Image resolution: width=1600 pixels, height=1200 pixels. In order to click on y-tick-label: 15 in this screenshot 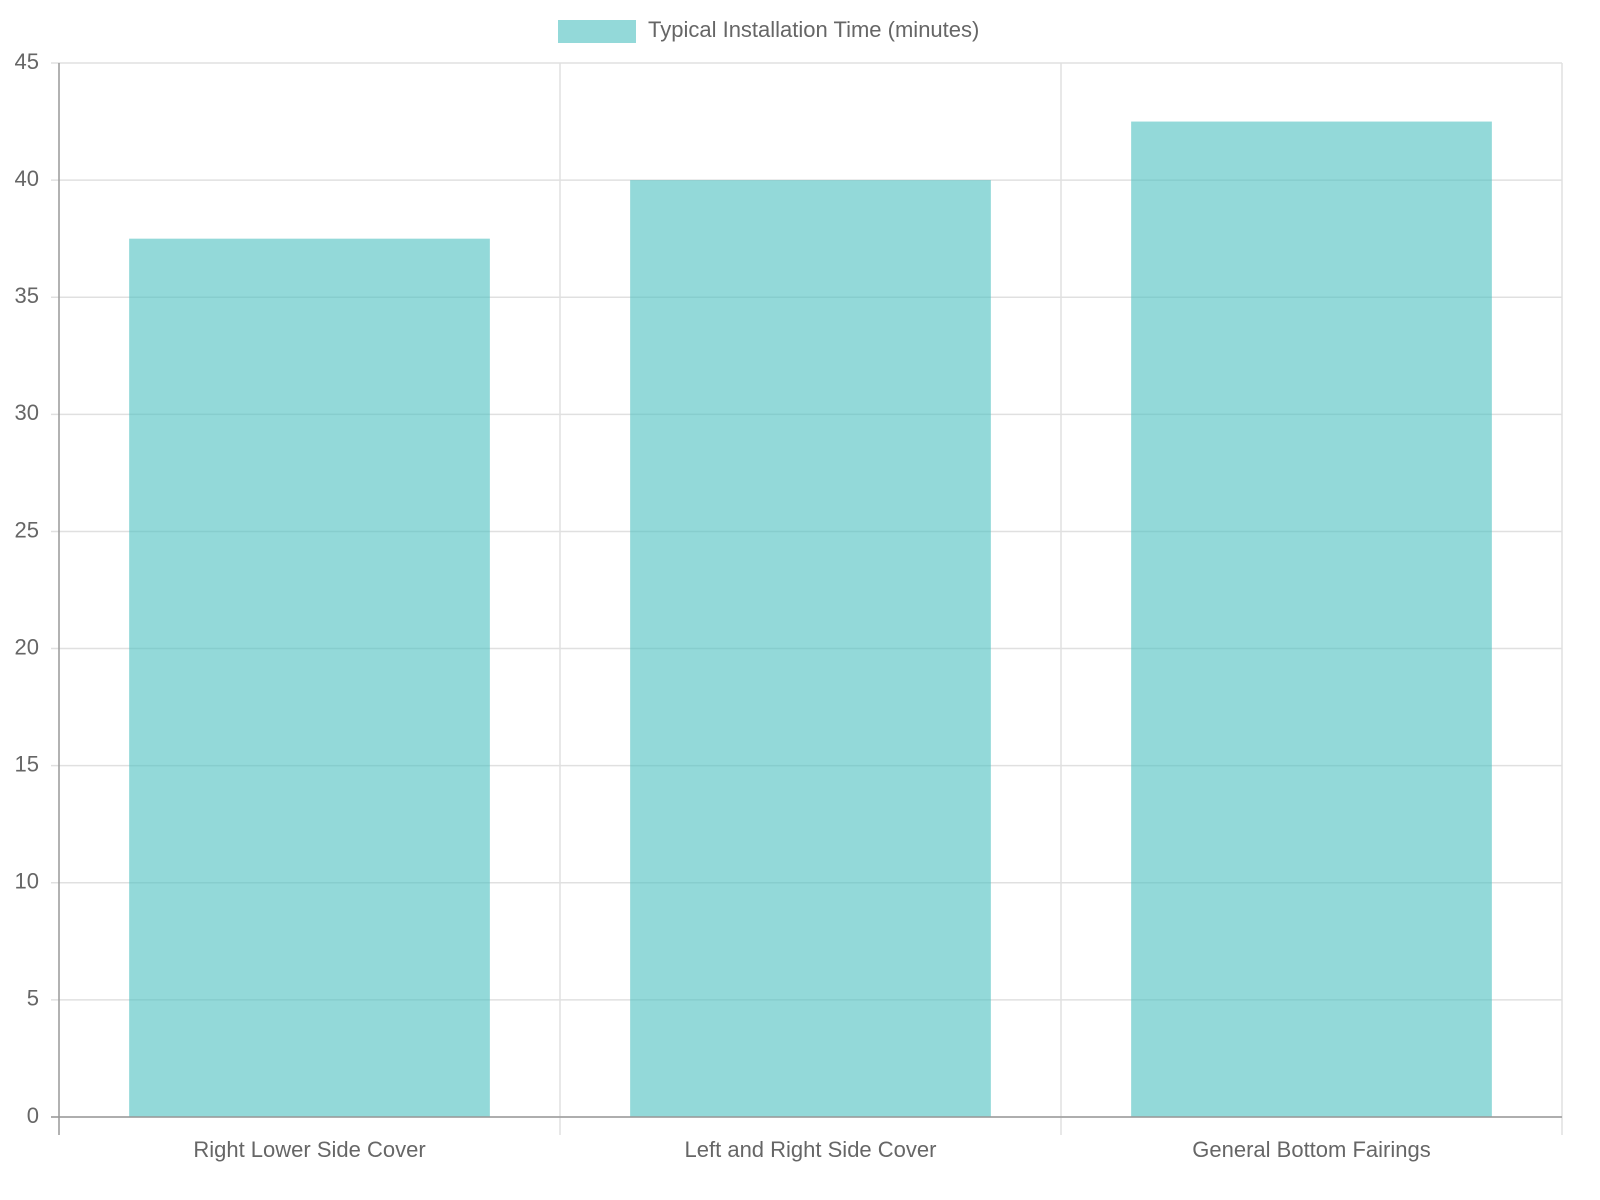, I will do `click(27, 763)`.